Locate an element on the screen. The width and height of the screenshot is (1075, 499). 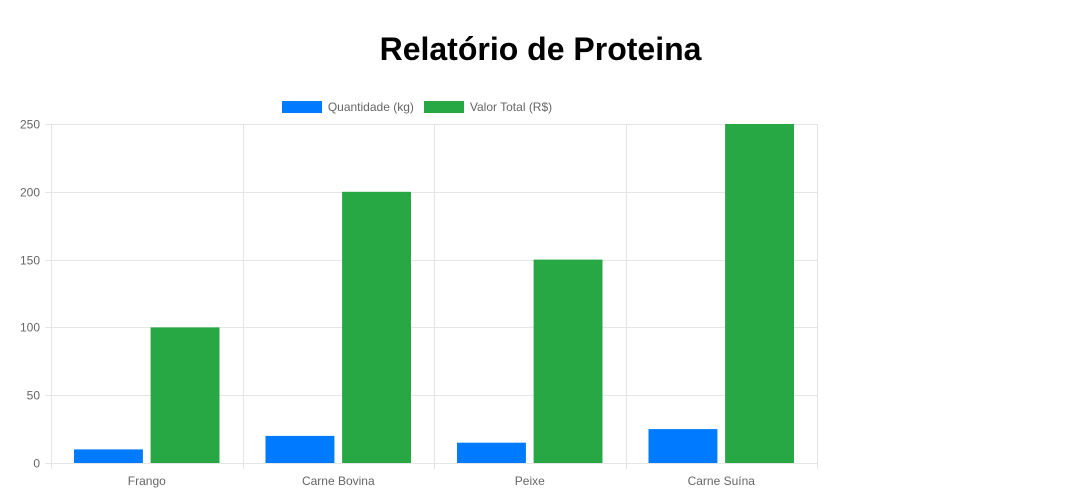
y-tick-label: 0 is located at coordinates (36, 464).